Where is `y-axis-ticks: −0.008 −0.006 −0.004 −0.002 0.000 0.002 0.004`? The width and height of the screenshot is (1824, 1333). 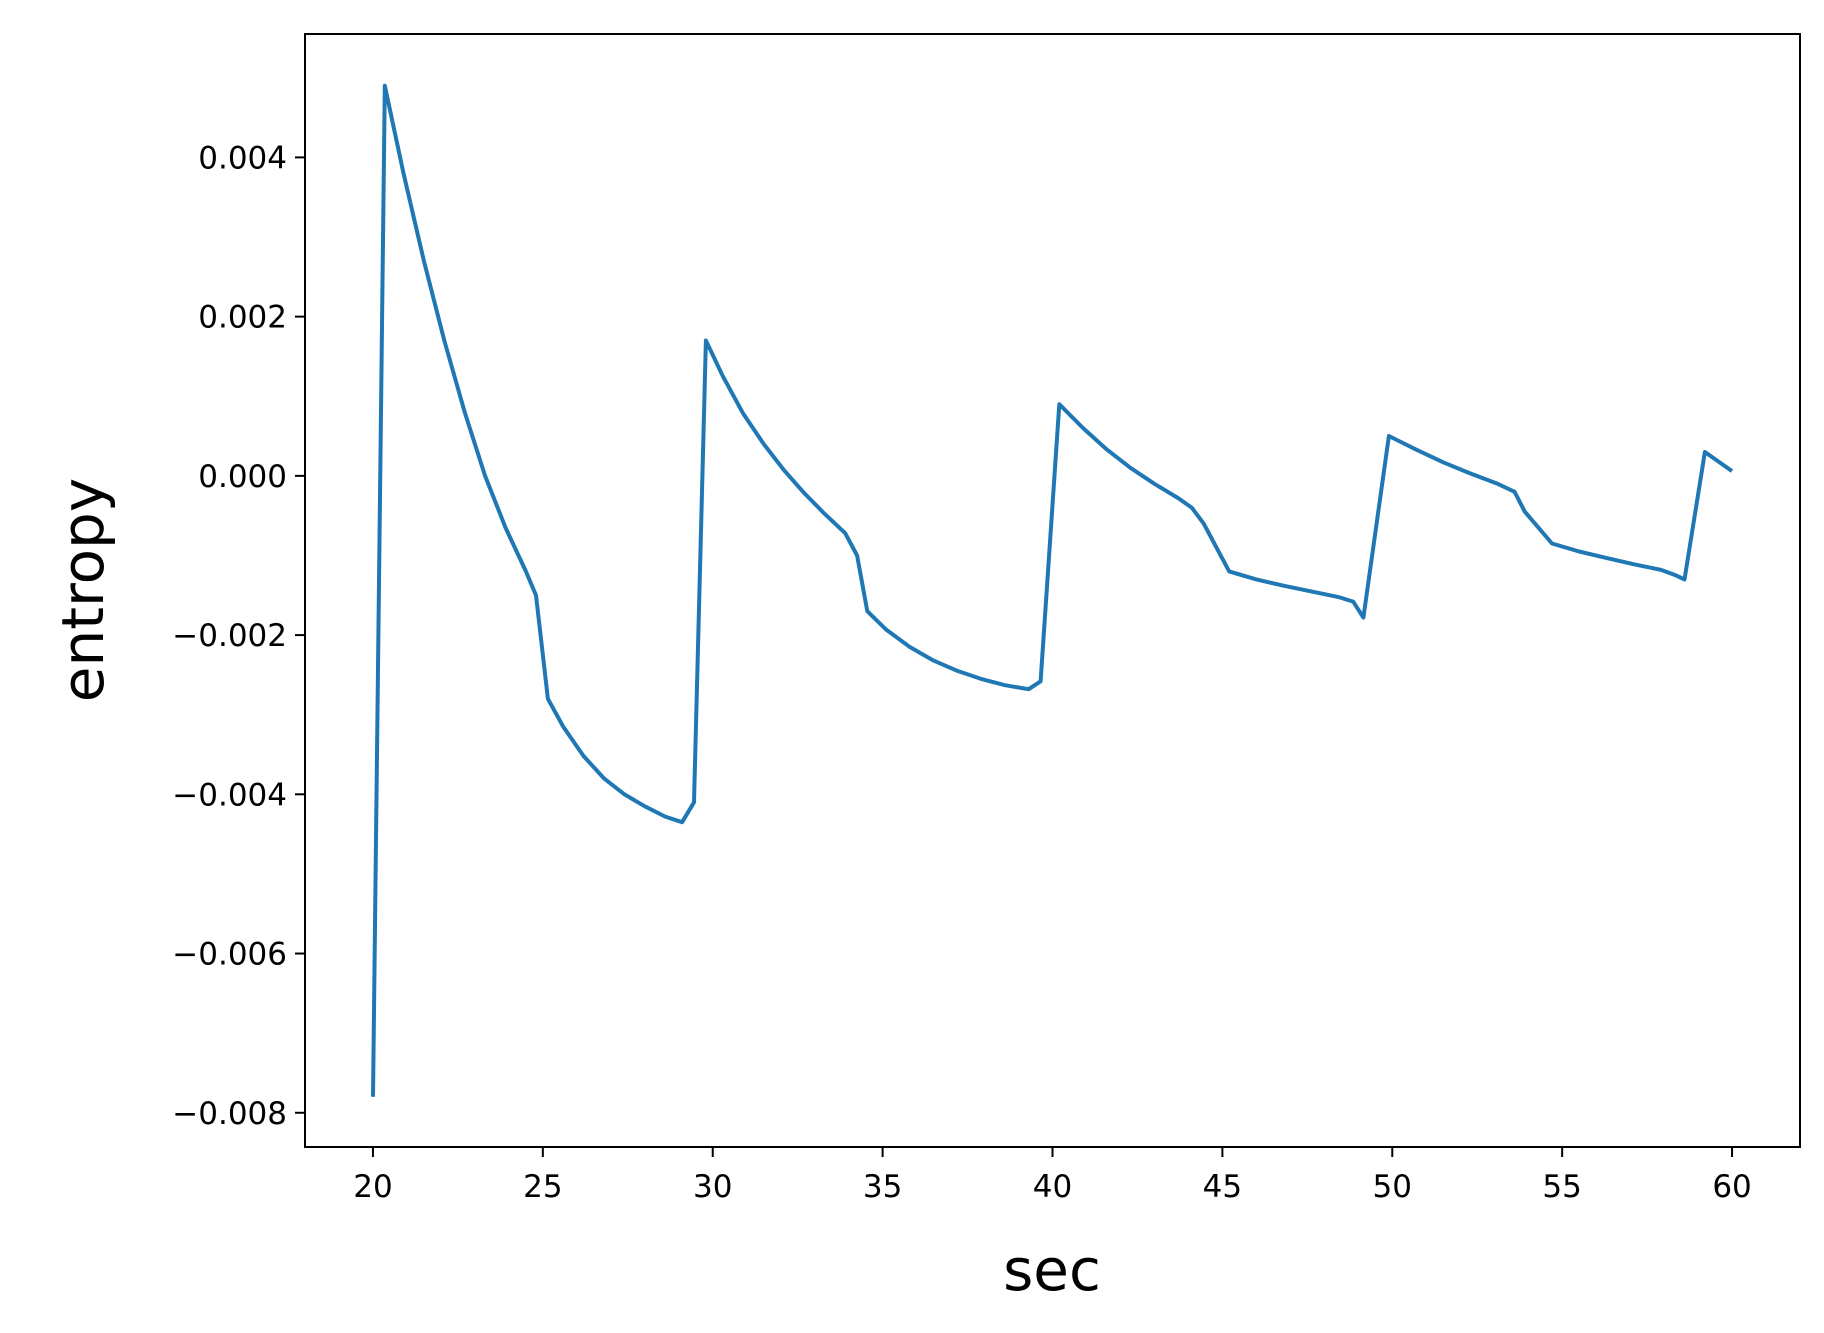 y-axis-ticks: −0.008 −0.006 −0.004 −0.002 0.000 0.002 0.004 is located at coordinates (238, 636).